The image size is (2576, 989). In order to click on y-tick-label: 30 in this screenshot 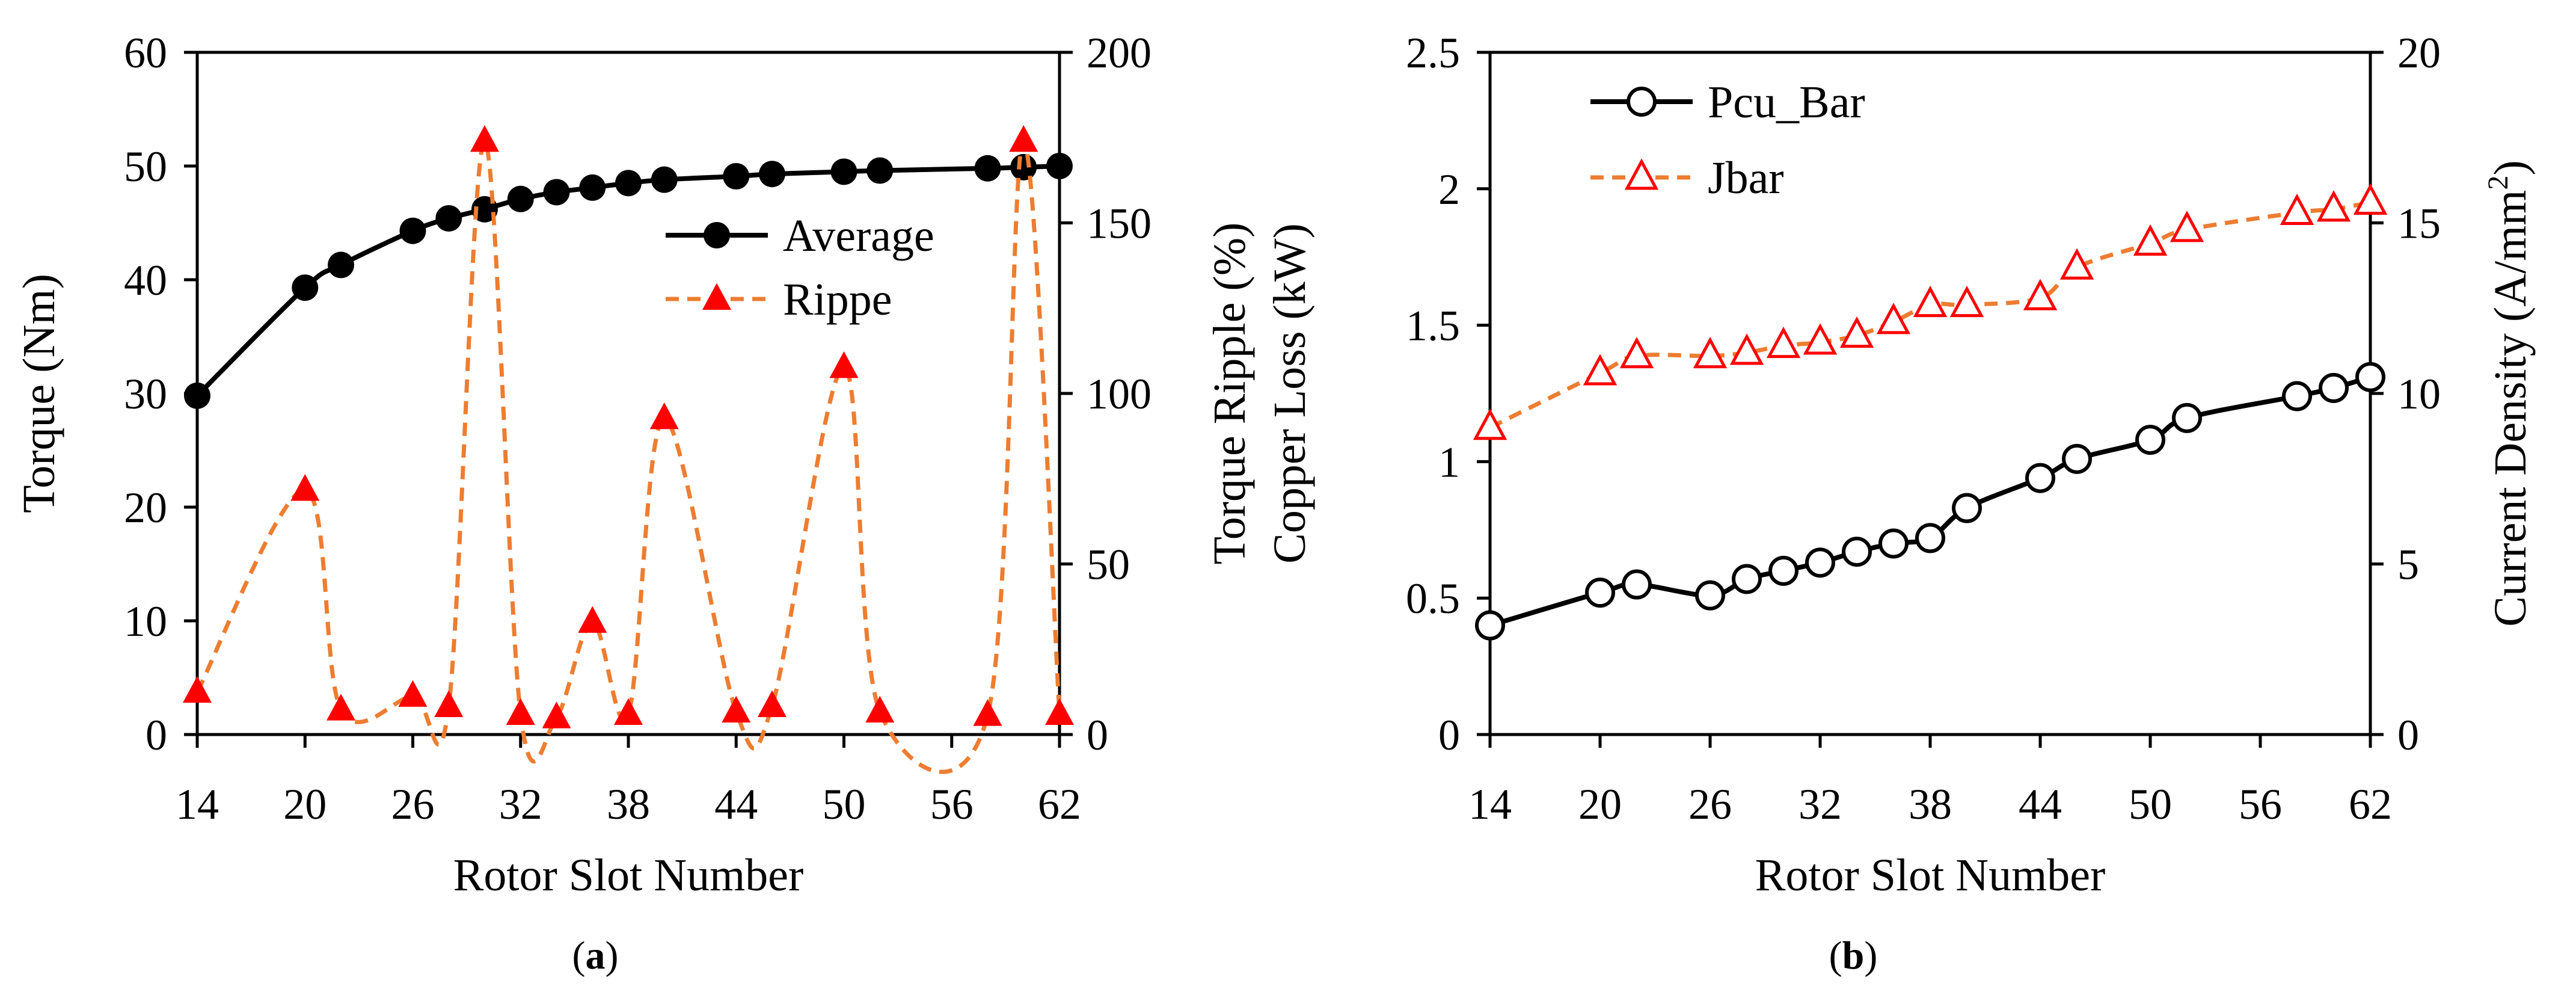, I will do `click(145, 394)`.